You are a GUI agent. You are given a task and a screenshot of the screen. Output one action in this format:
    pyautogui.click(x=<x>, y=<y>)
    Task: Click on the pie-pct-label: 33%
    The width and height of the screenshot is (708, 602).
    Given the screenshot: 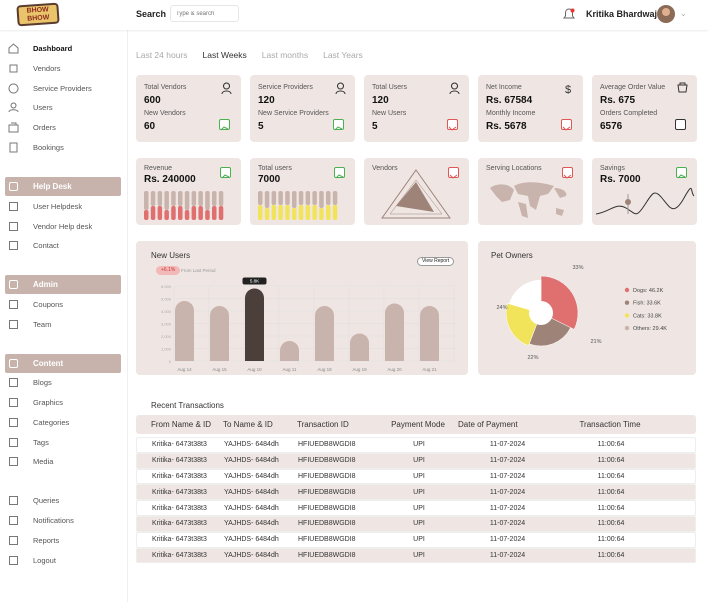 What is the action you would take?
    pyautogui.click(x=577, y=268)
    